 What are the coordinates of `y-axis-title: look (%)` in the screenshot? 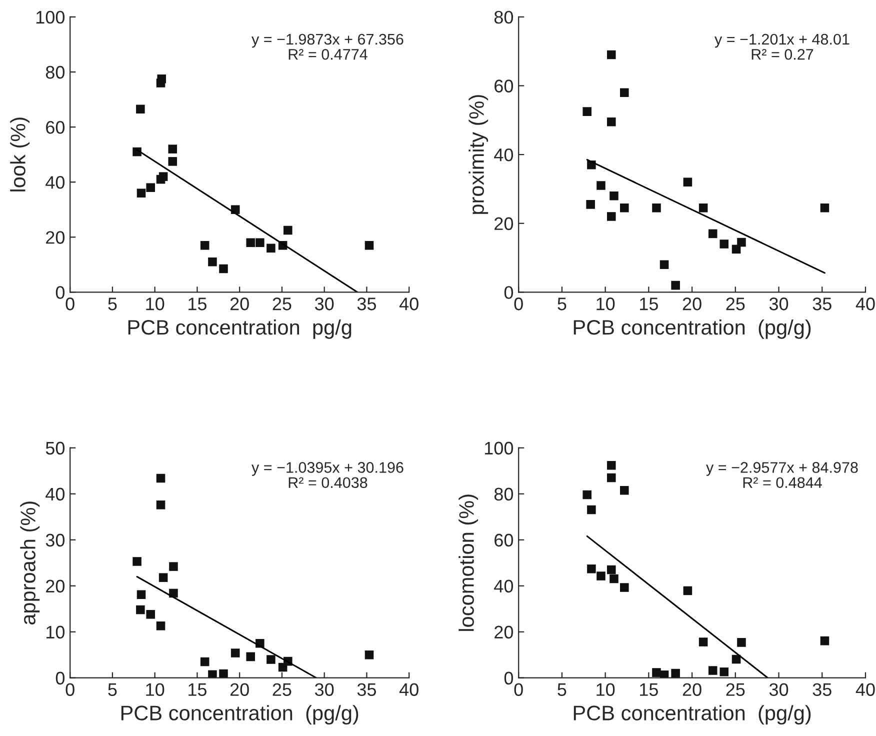 It's located at (20, 155).